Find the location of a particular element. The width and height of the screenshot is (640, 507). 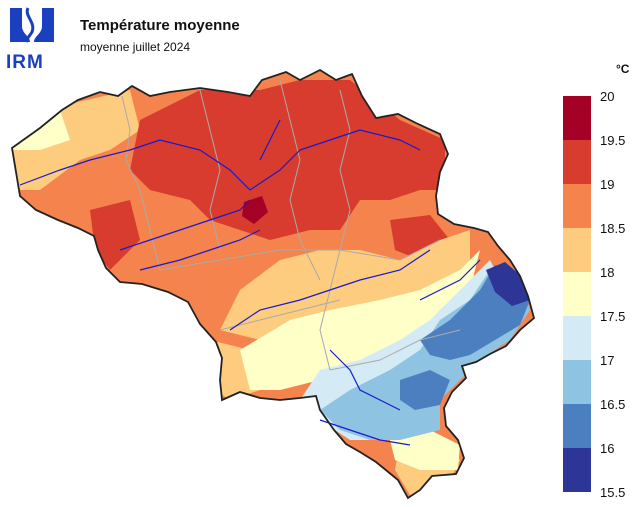

map-subtitle: moyenne juillet 2024 is located at coordinates (135, 47).